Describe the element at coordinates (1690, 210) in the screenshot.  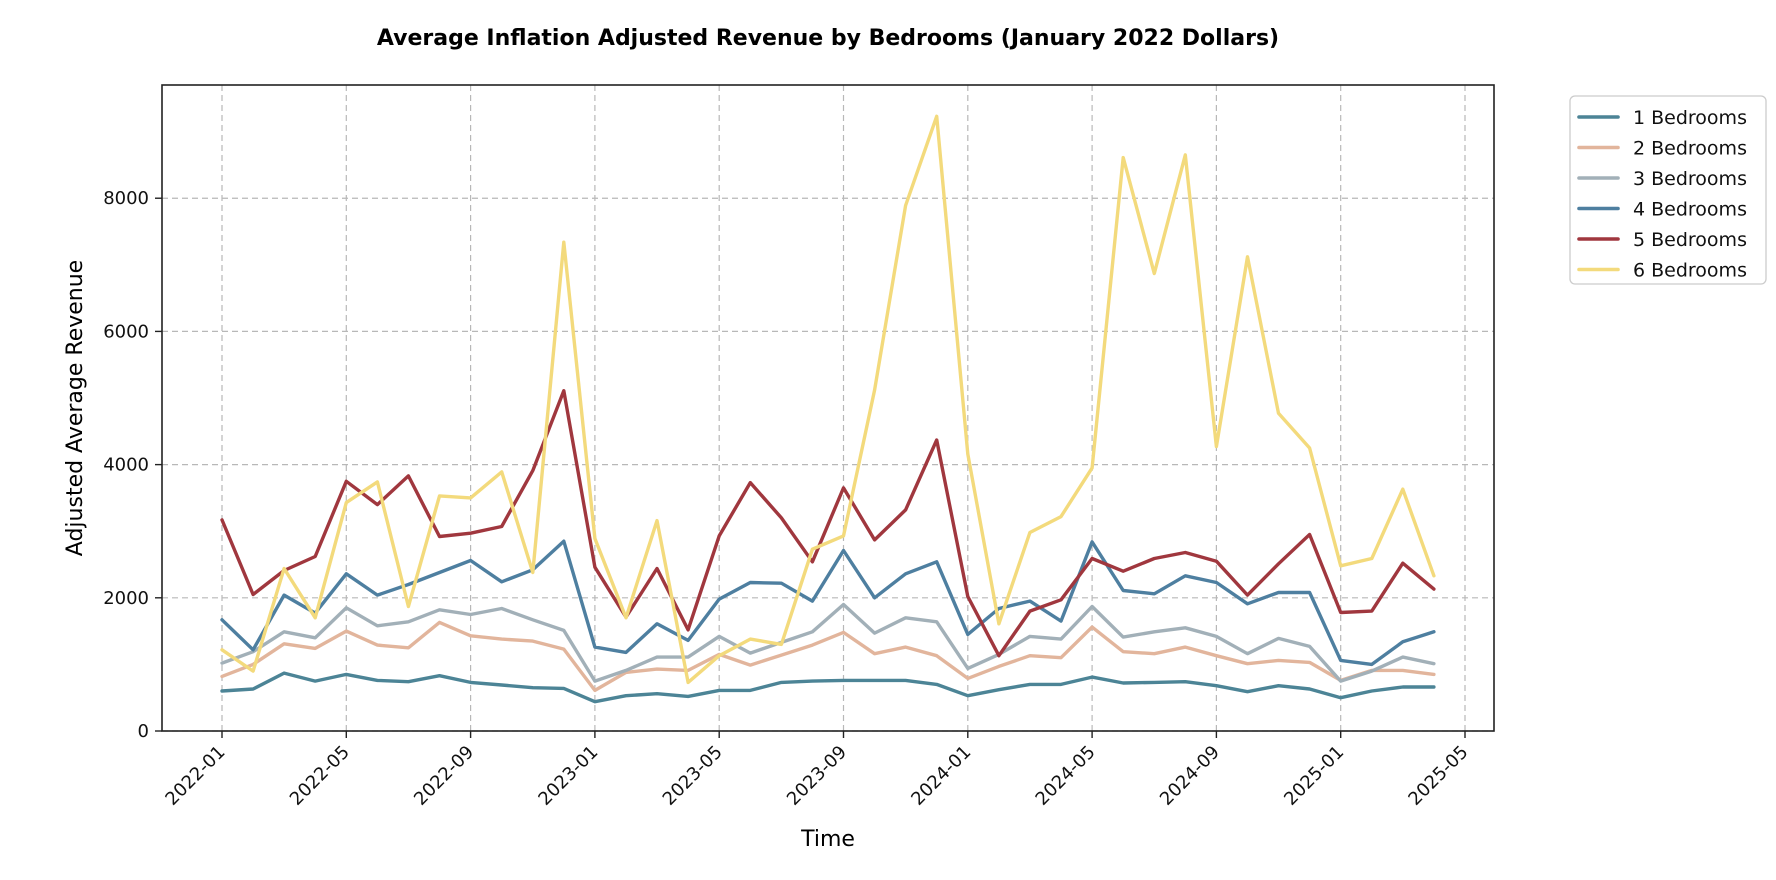
I see `legend-label-4-bedrooms: 4 Bedrooms` at that location.